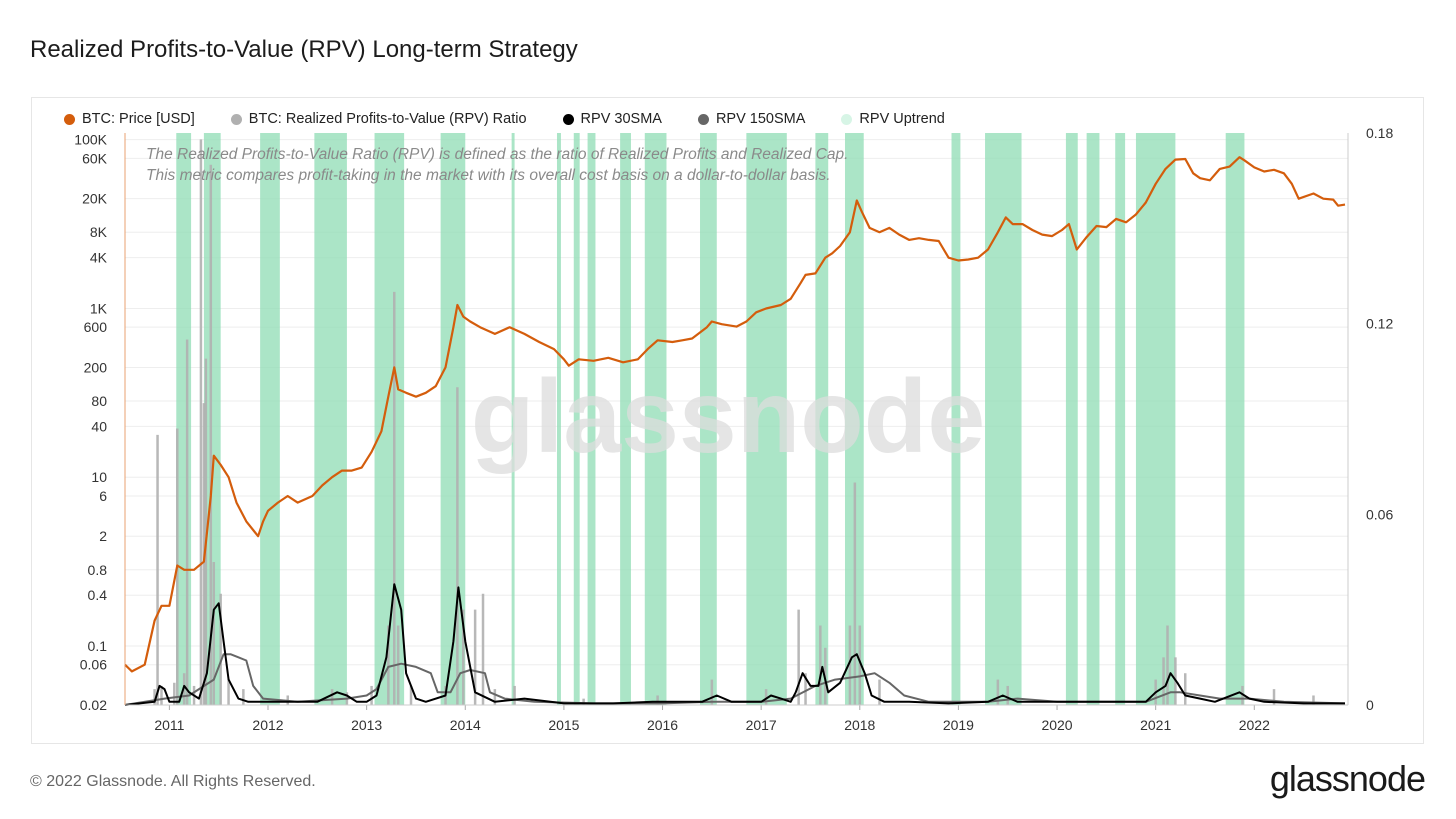 The width and height of the screenshot is (1456, 819). I want to click on legend-item-rpv-uptrend: RPV Uptrend, so click(893, 119).